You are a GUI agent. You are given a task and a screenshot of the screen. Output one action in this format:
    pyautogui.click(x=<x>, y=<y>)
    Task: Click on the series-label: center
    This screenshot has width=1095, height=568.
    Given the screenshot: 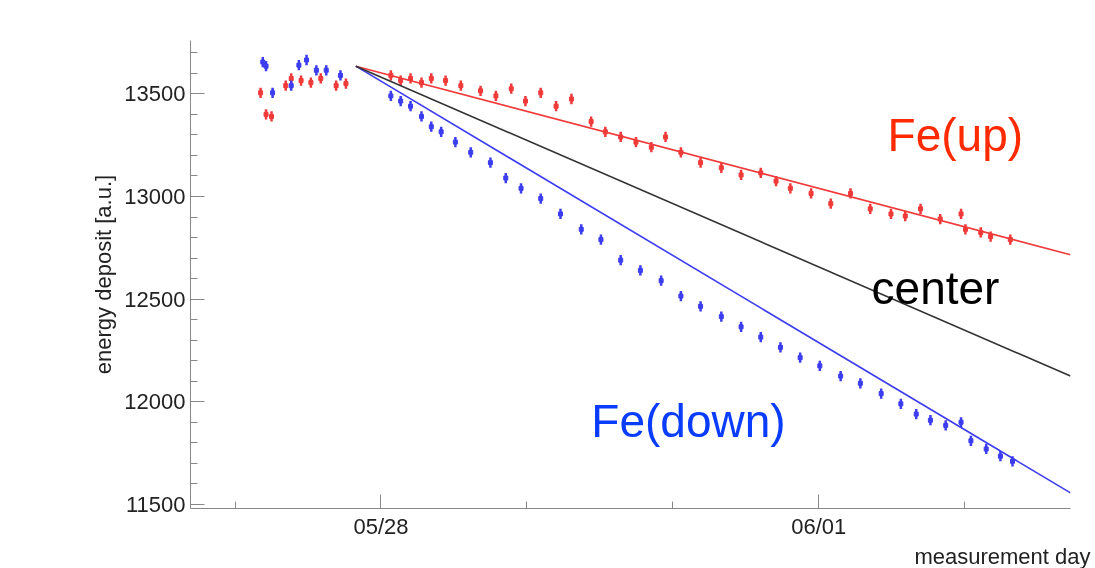 What is the action you would take?
    pyautogui.click(x=935, y=288)
    